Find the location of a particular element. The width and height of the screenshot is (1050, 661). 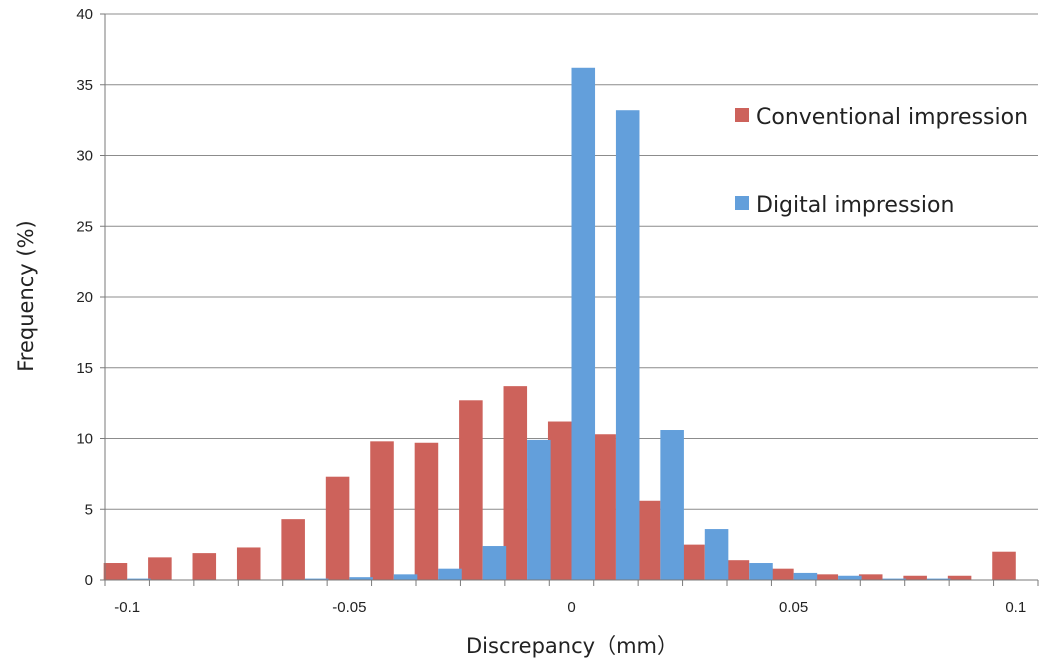

legend-swatch-digital is located at coordinates (742, 203).